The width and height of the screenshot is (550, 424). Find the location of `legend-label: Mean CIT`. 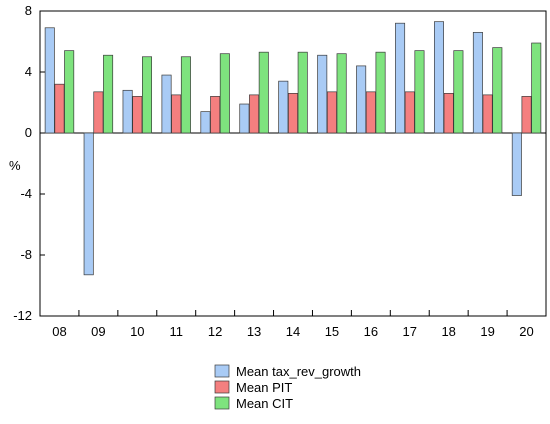

legend-label: Mean CIT is located at coordinates (264, 403).